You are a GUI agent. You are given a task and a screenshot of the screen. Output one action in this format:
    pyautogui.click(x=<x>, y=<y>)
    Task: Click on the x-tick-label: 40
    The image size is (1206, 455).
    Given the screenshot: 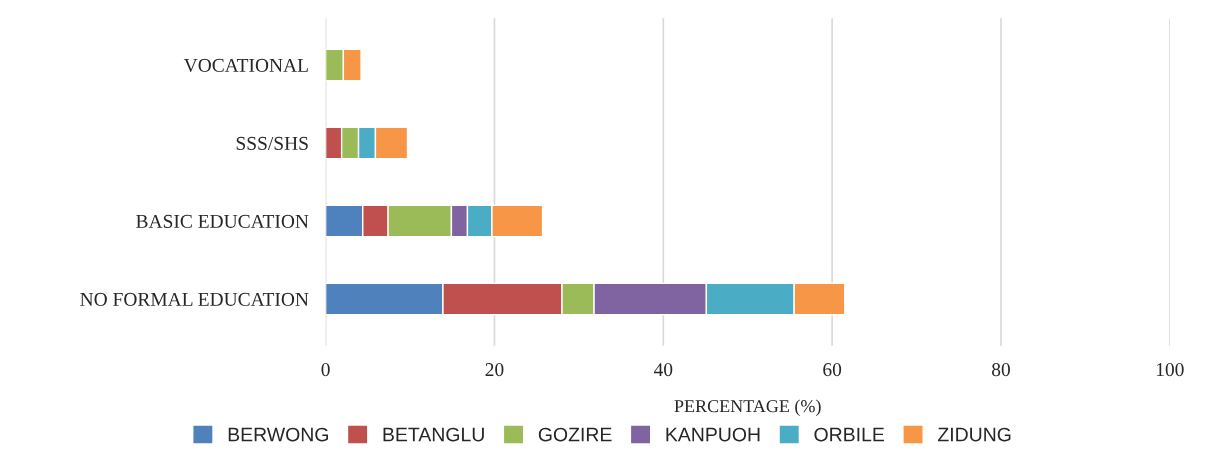 What is the action you would take?
    pyautogui.click(x=663, y=370)
    